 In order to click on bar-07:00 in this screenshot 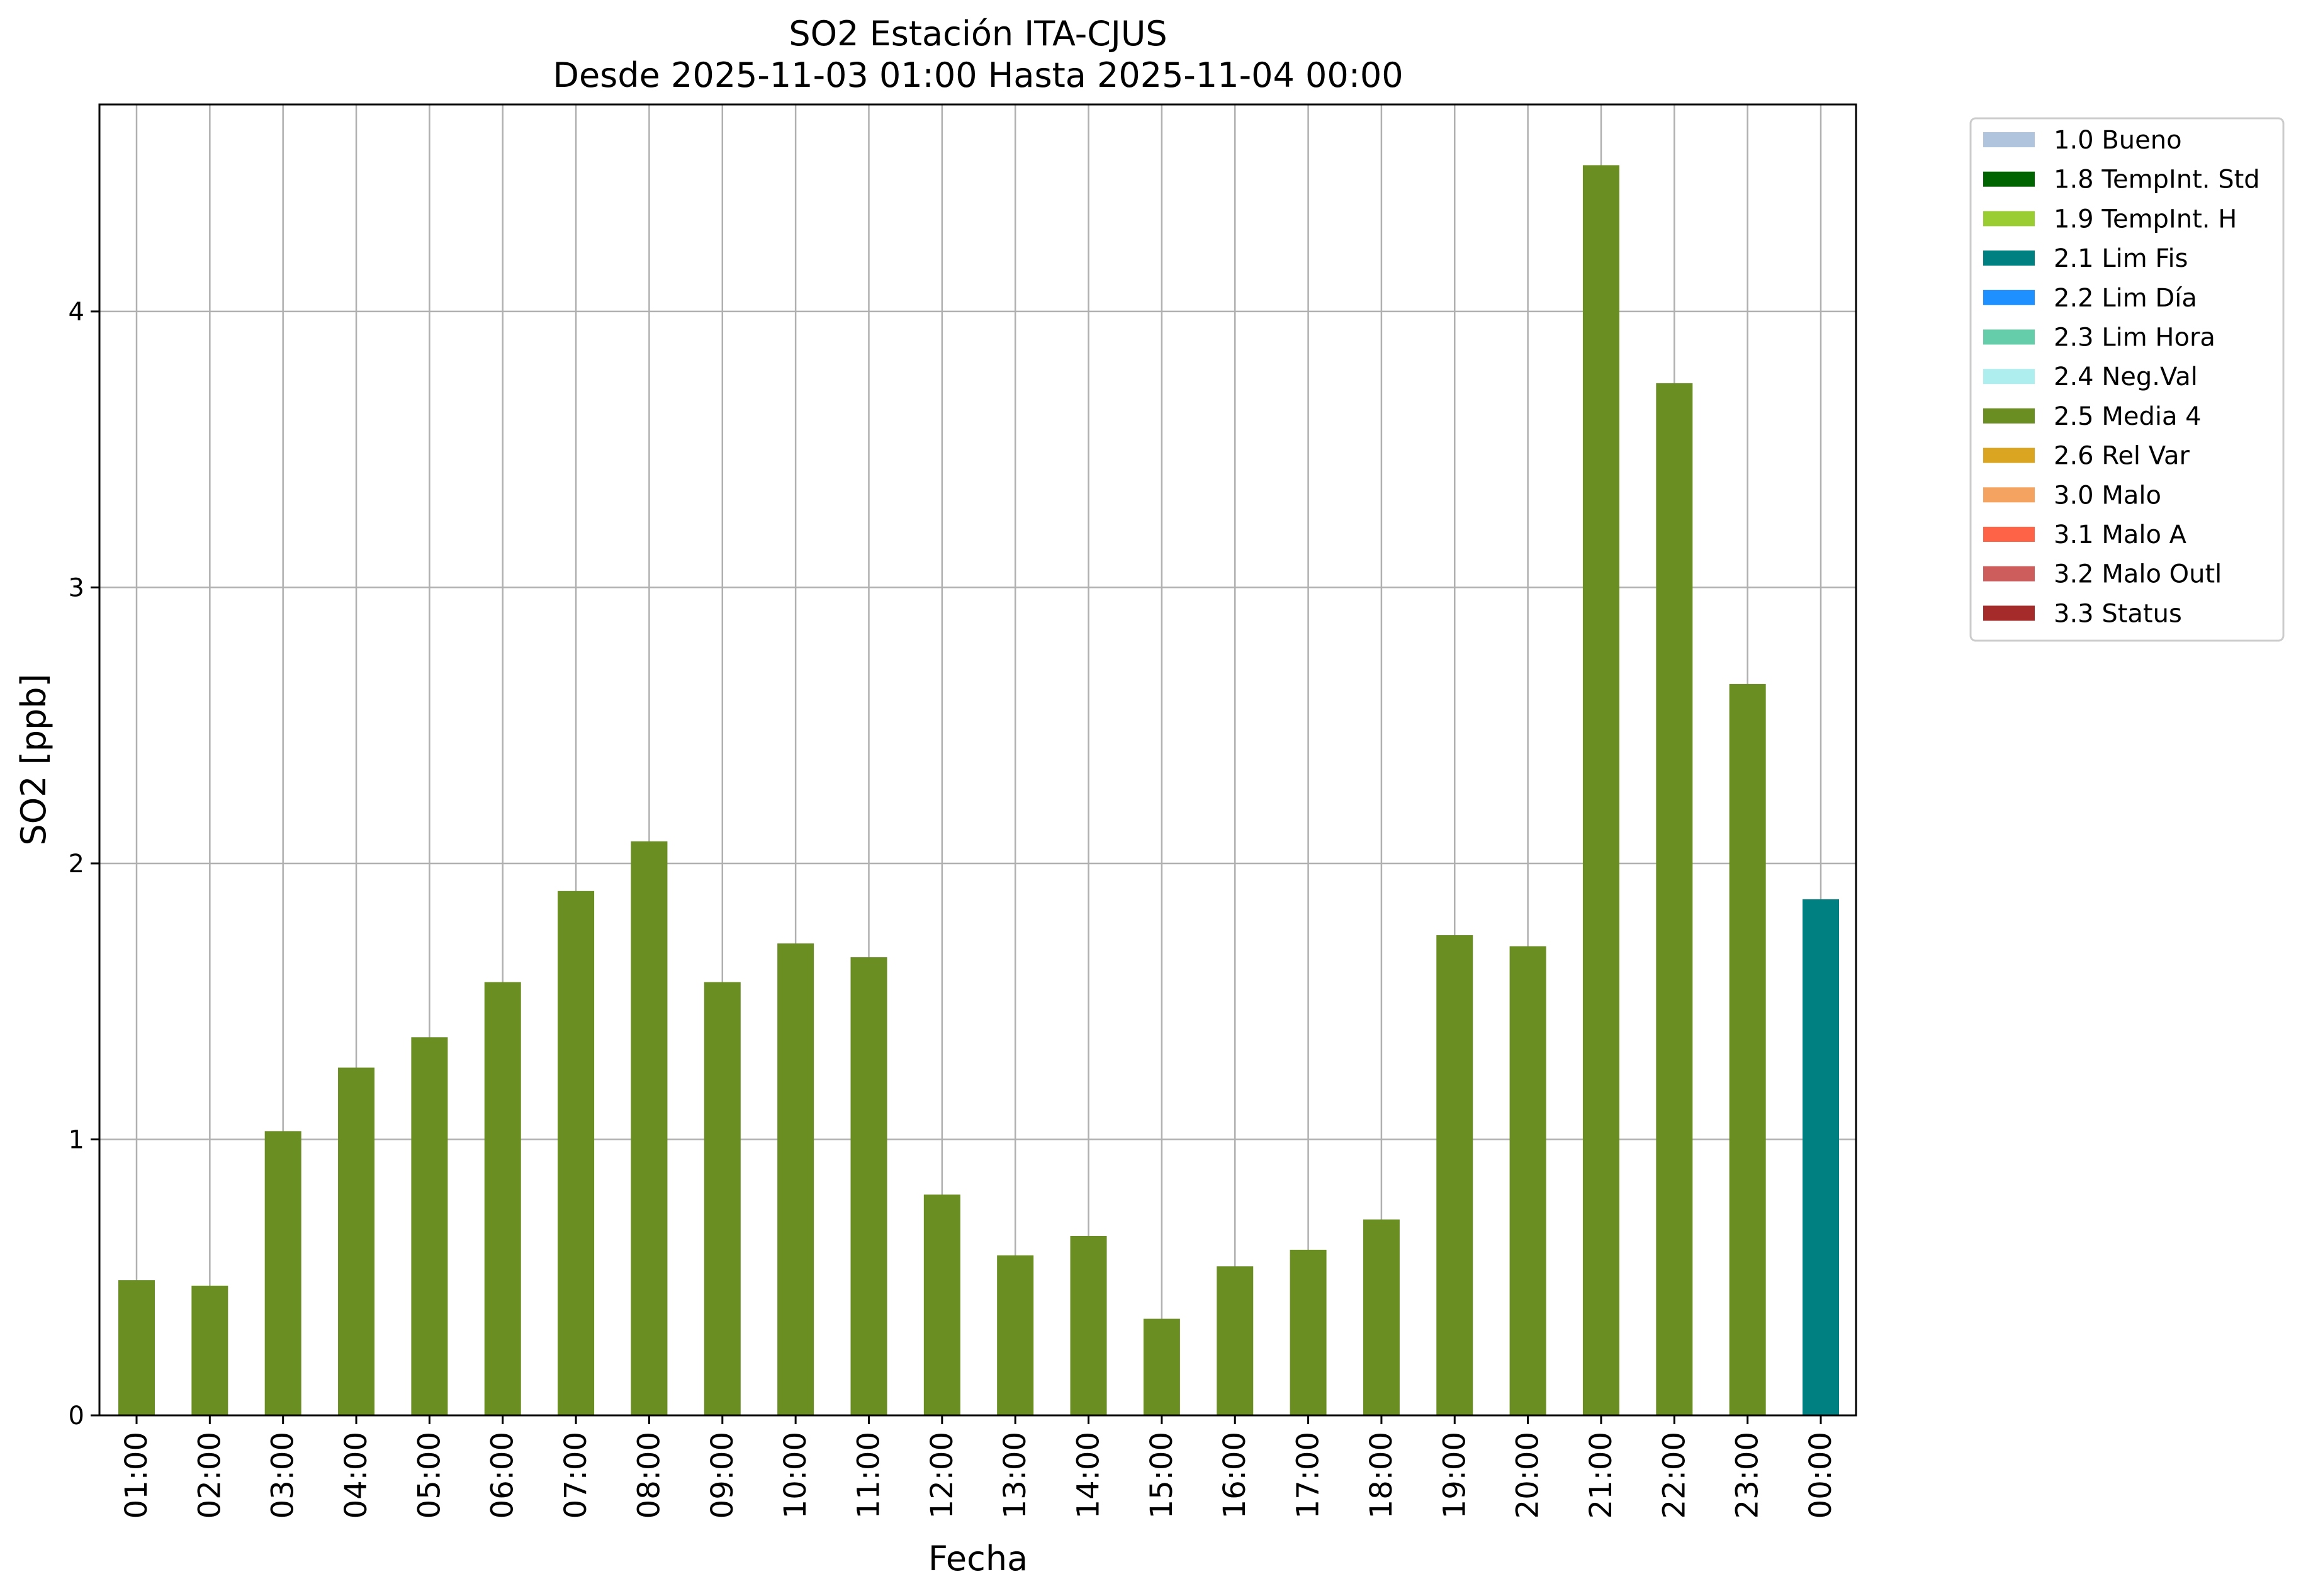, I will do `click(576, 1153)`.